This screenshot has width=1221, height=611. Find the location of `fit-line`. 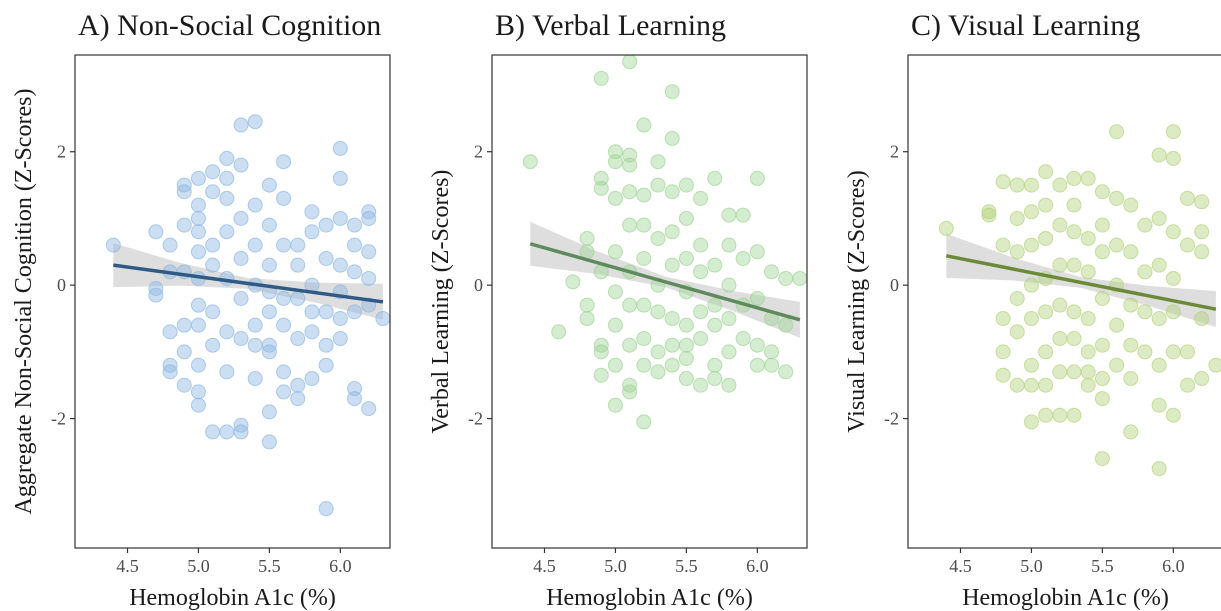

fit-line is located at coordinates (665, 282).